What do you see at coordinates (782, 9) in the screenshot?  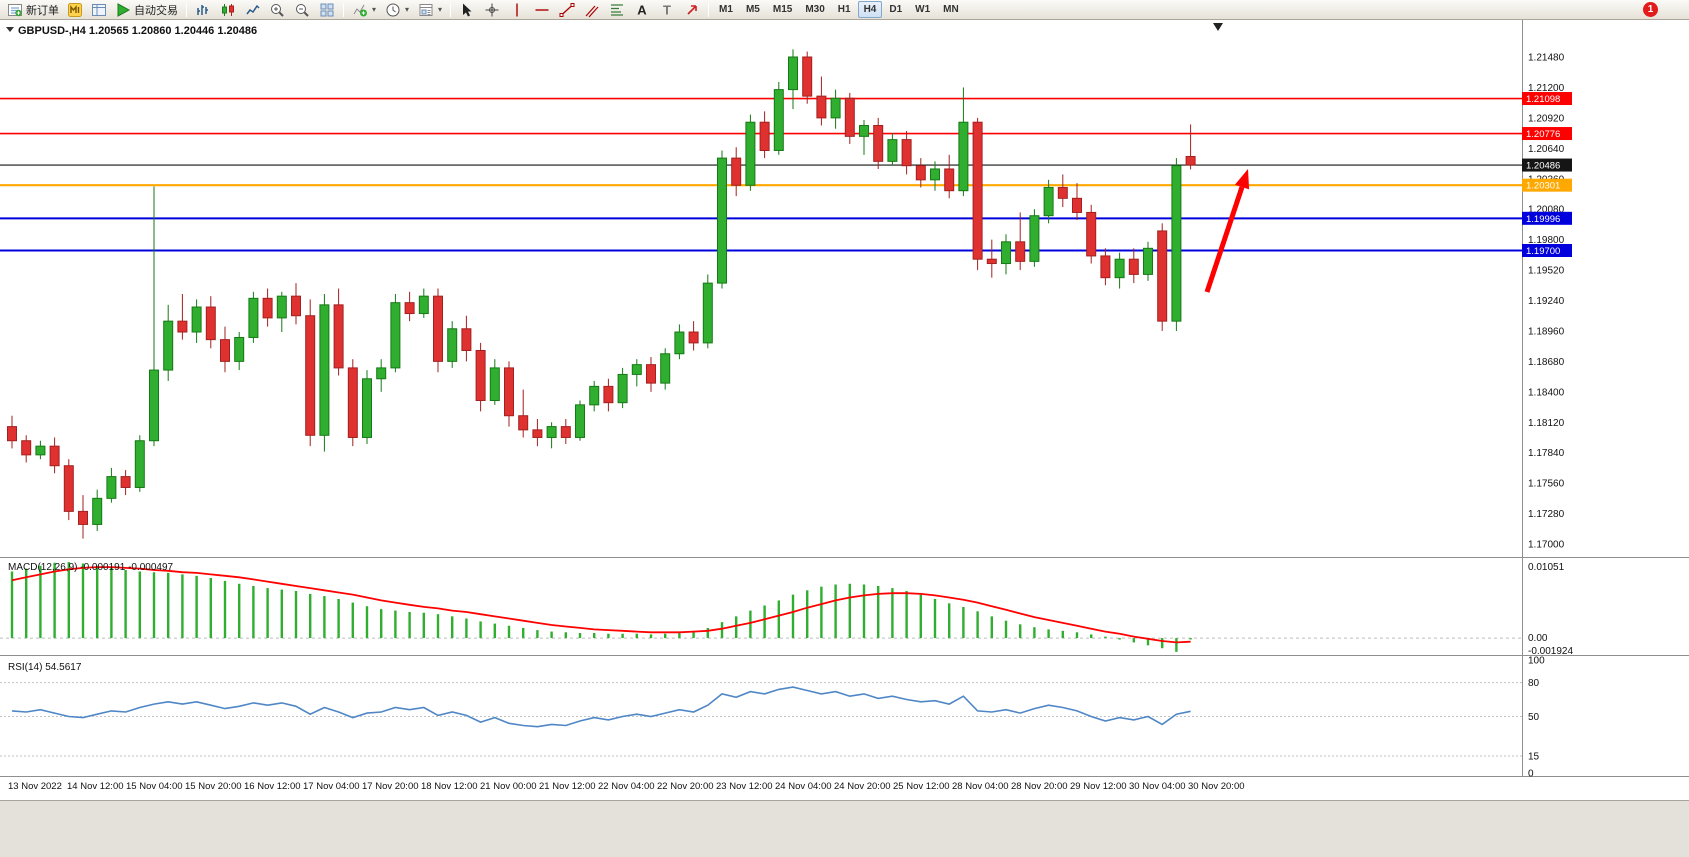 I see `timeframe-m15-button: M15` at bounding box center [782, 9].